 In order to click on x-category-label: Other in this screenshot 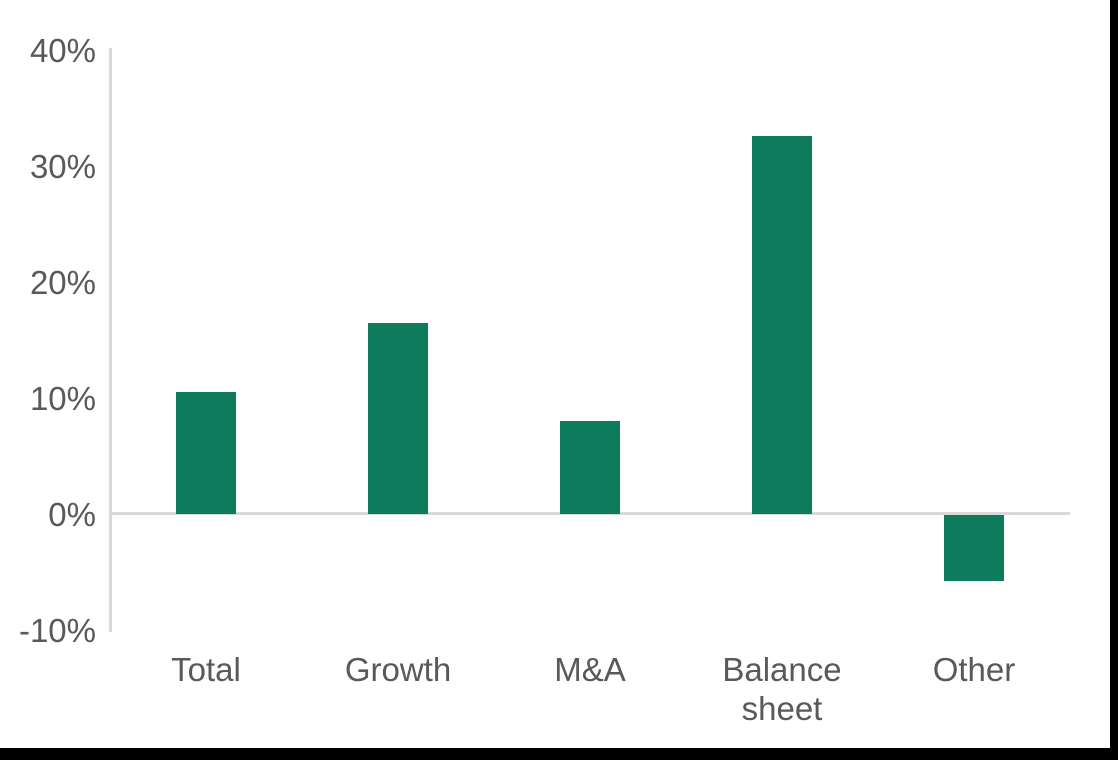, I will do `click(974, 669)`.